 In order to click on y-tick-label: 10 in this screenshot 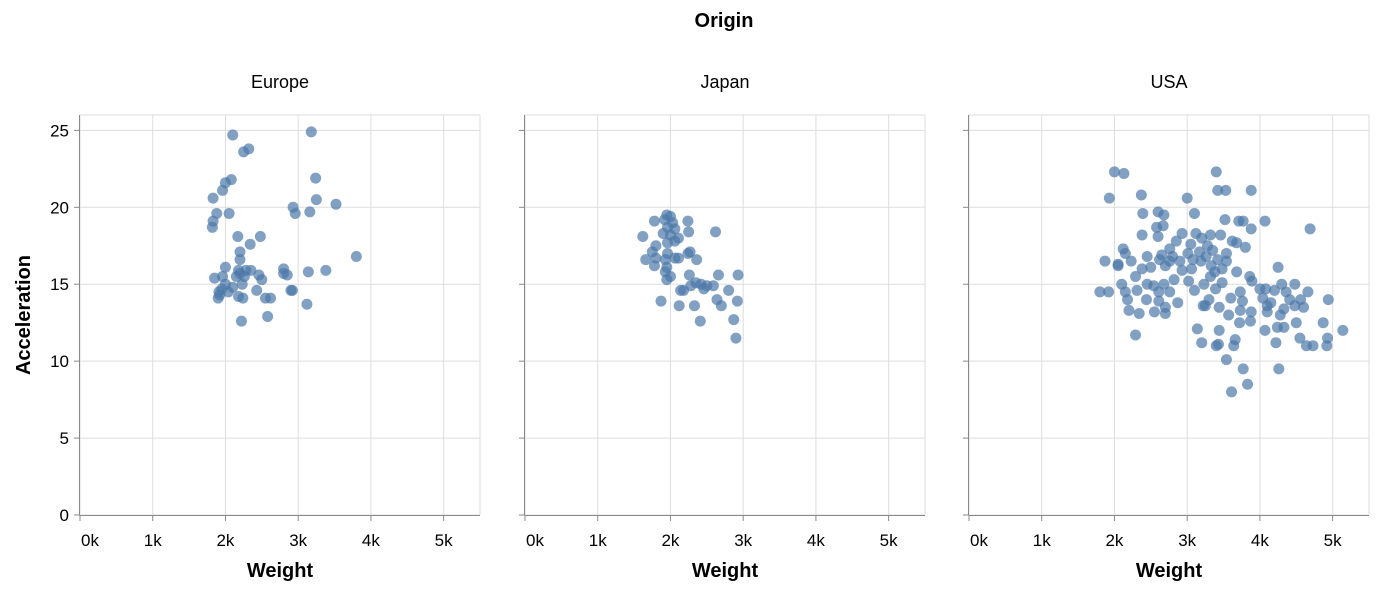, I will do `click(59, 361)`.